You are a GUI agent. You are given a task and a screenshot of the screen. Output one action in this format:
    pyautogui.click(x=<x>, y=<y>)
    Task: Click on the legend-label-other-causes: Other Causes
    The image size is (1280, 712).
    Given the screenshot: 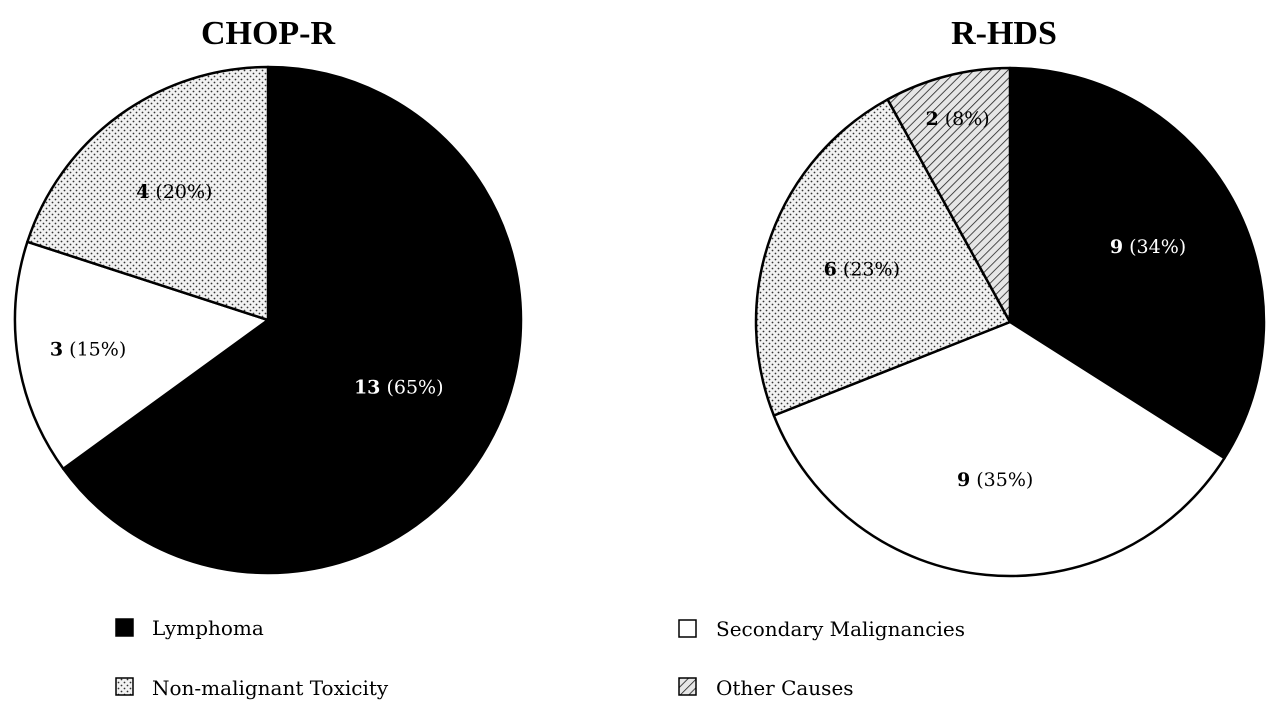 What is the action you would take?
    pyautogui.click(x=785, y=688)
    